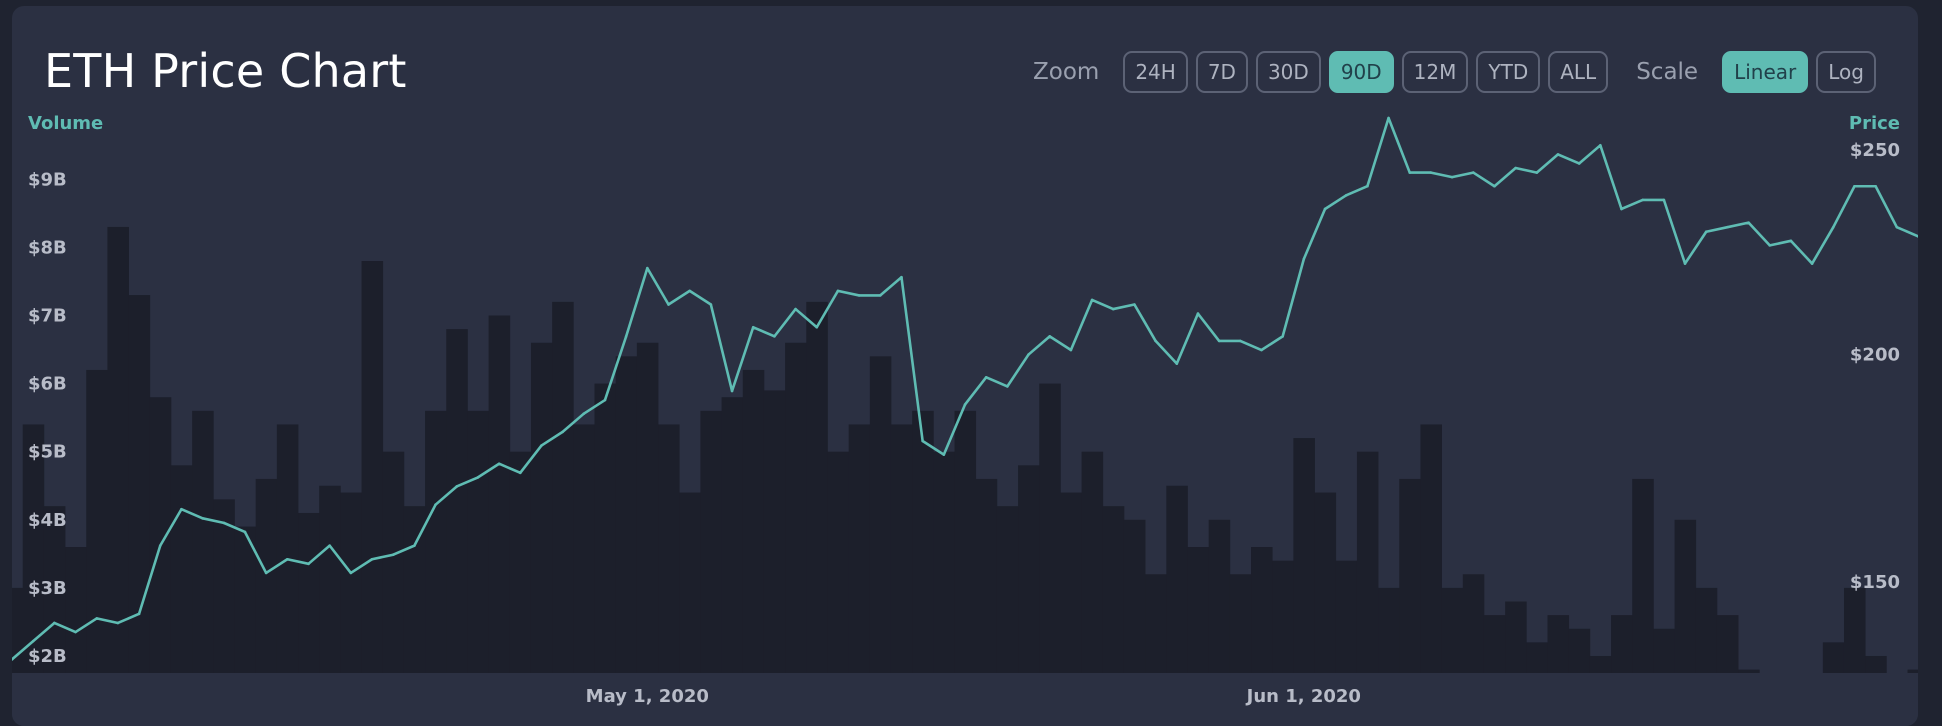 The image size is (1942, 726). I want to click on scale-button-group: Linear Log, so click(1803, 72).